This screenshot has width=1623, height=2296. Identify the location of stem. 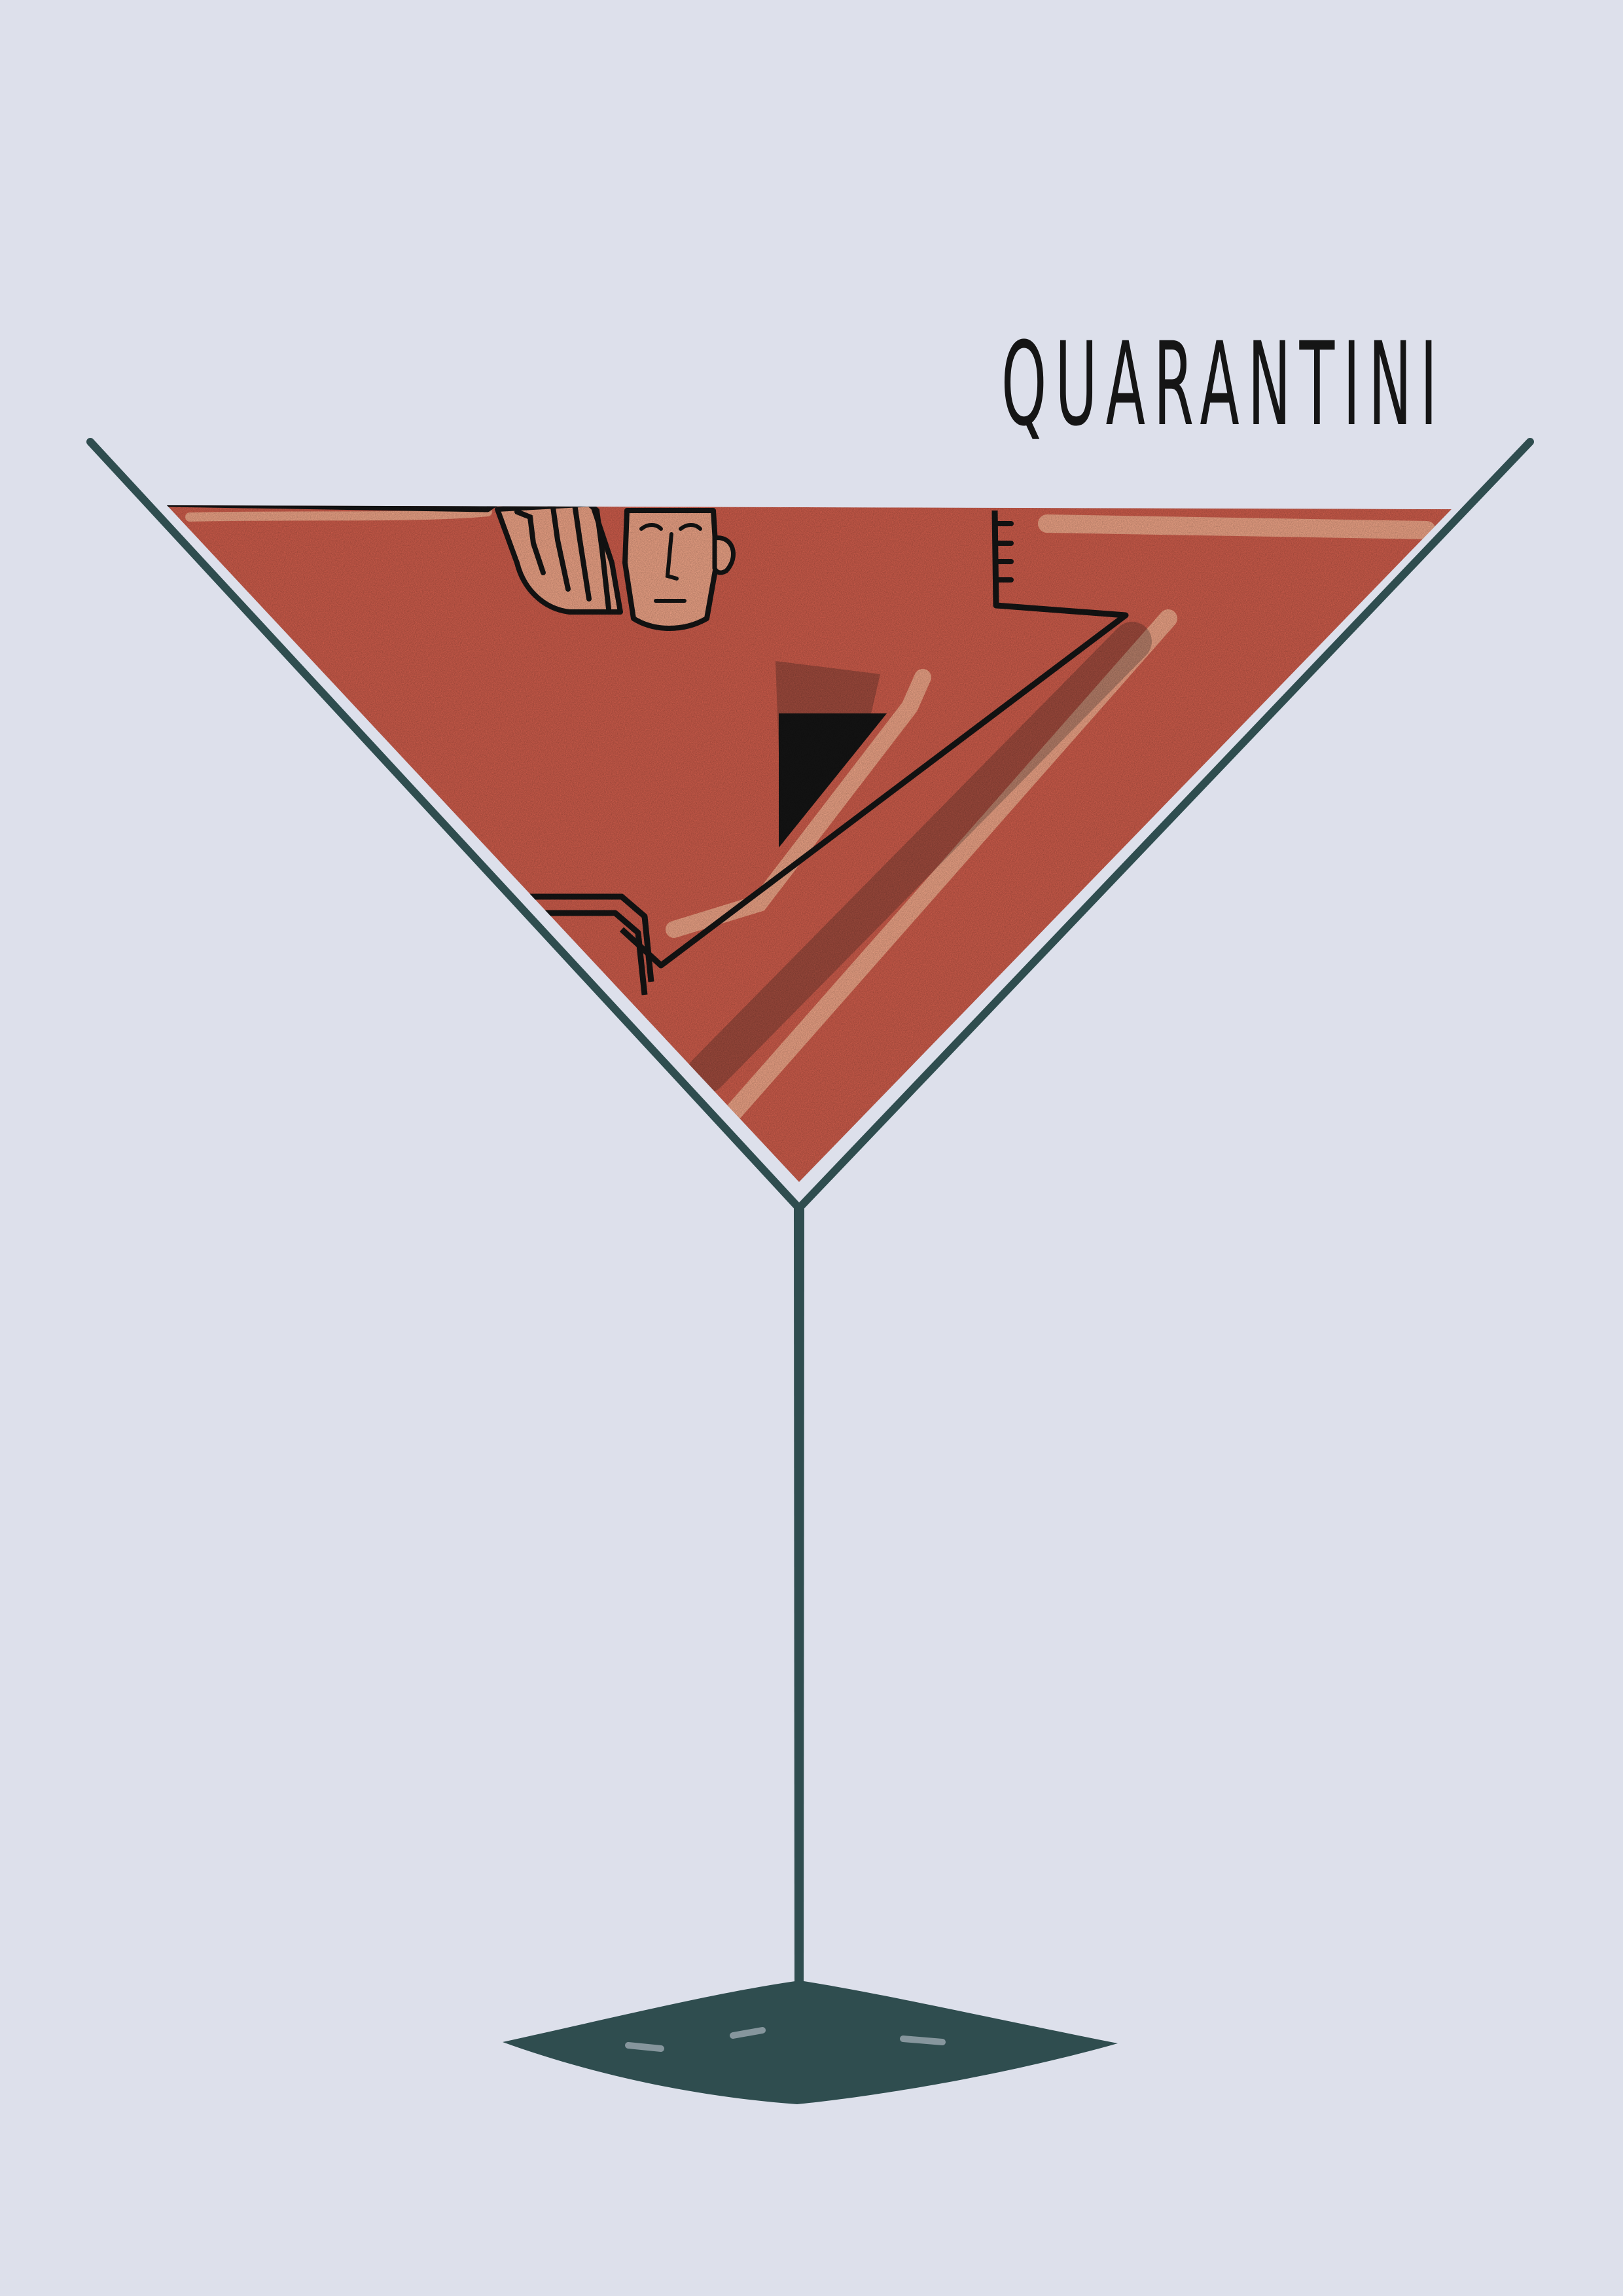
(799, 1599).